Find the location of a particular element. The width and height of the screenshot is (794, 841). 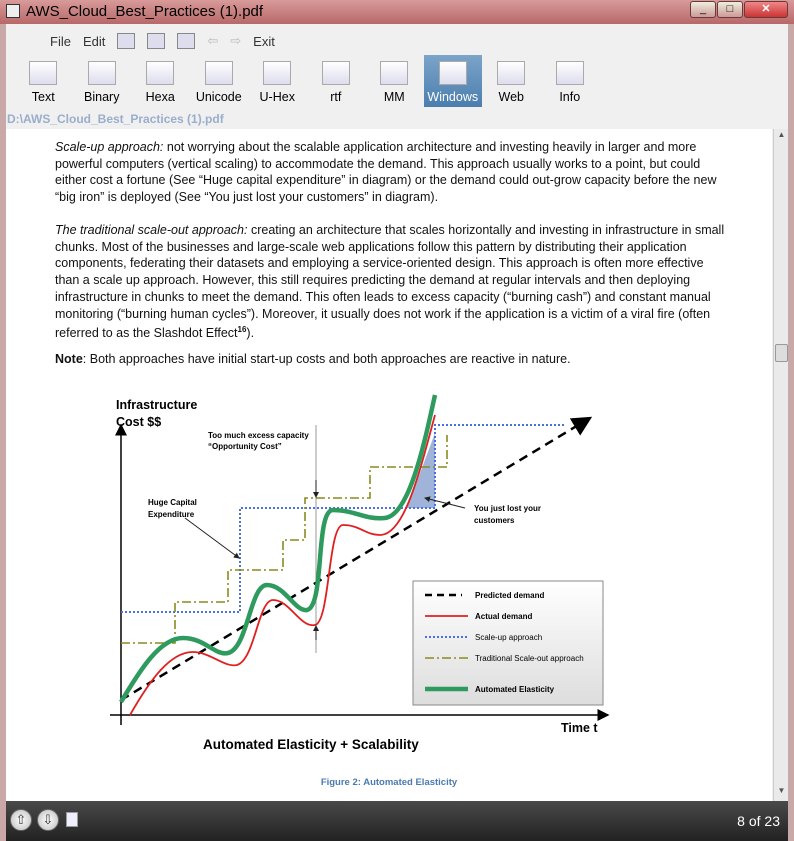

annotation-lost-2: customers is located at coordinates (494, 520).